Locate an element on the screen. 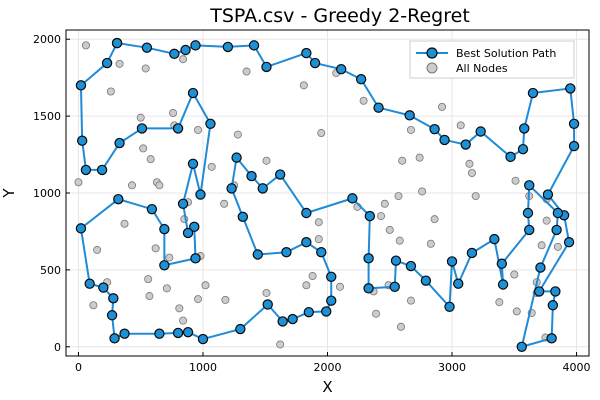 This screenshot has height=400, width=600. legend-entry-solution-path: Best Solution Path is located at coordinates (506, 53).